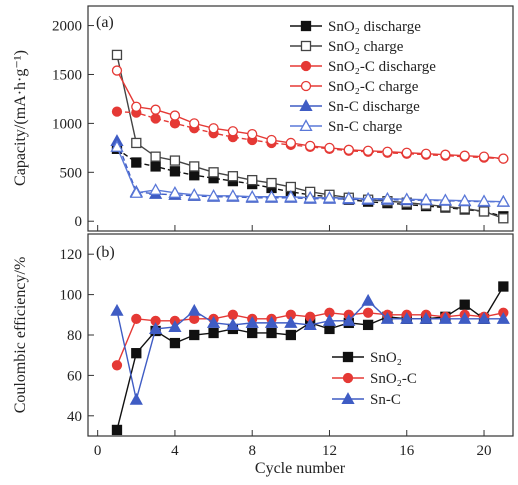 The image size is (518, 485). I want to click on x-ticks, so click(291, 228).